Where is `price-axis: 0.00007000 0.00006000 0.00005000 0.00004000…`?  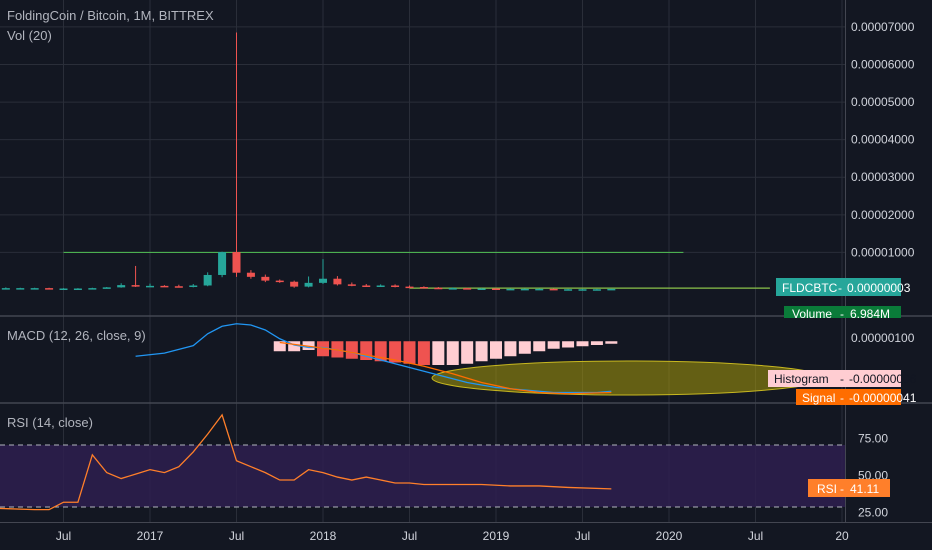 price-axis: 0.00007000 0.00006000 0.00005000 0.00004000… is located at coordinates (883, 140).